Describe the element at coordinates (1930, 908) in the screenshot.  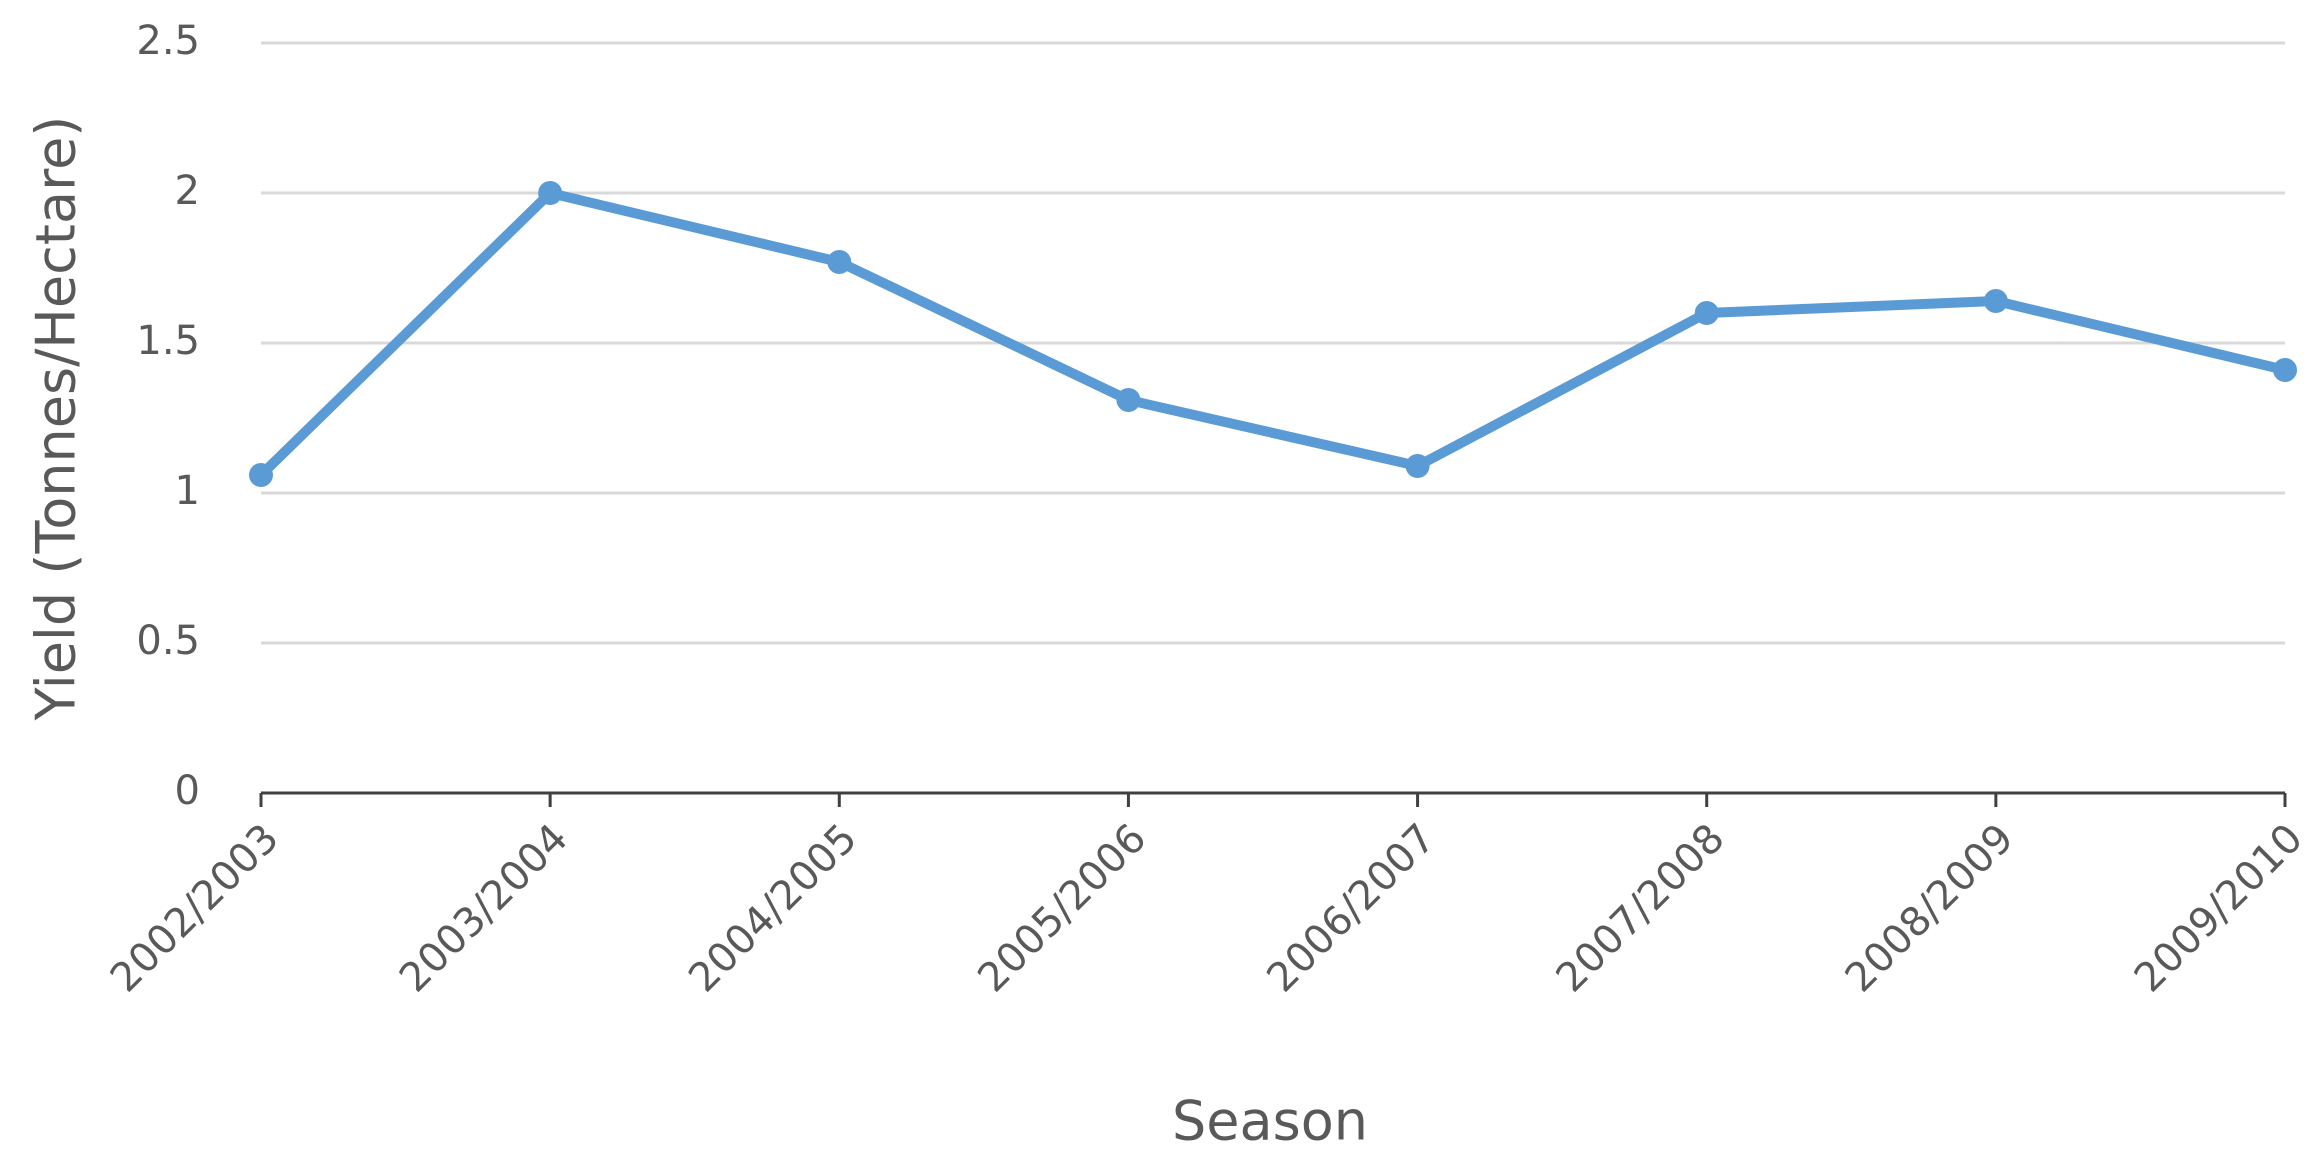
I see `x-tick-label: 2008/2009` at that location.